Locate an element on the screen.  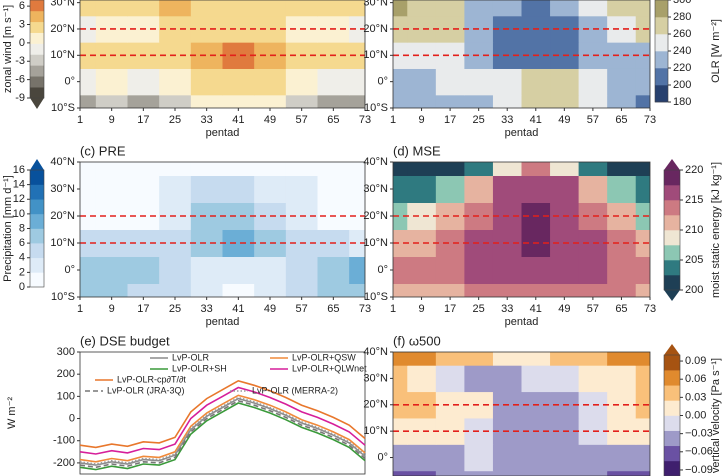
colorbar-label: Precipitation [mm d⁻¹] is located at coordinates (8, 228).